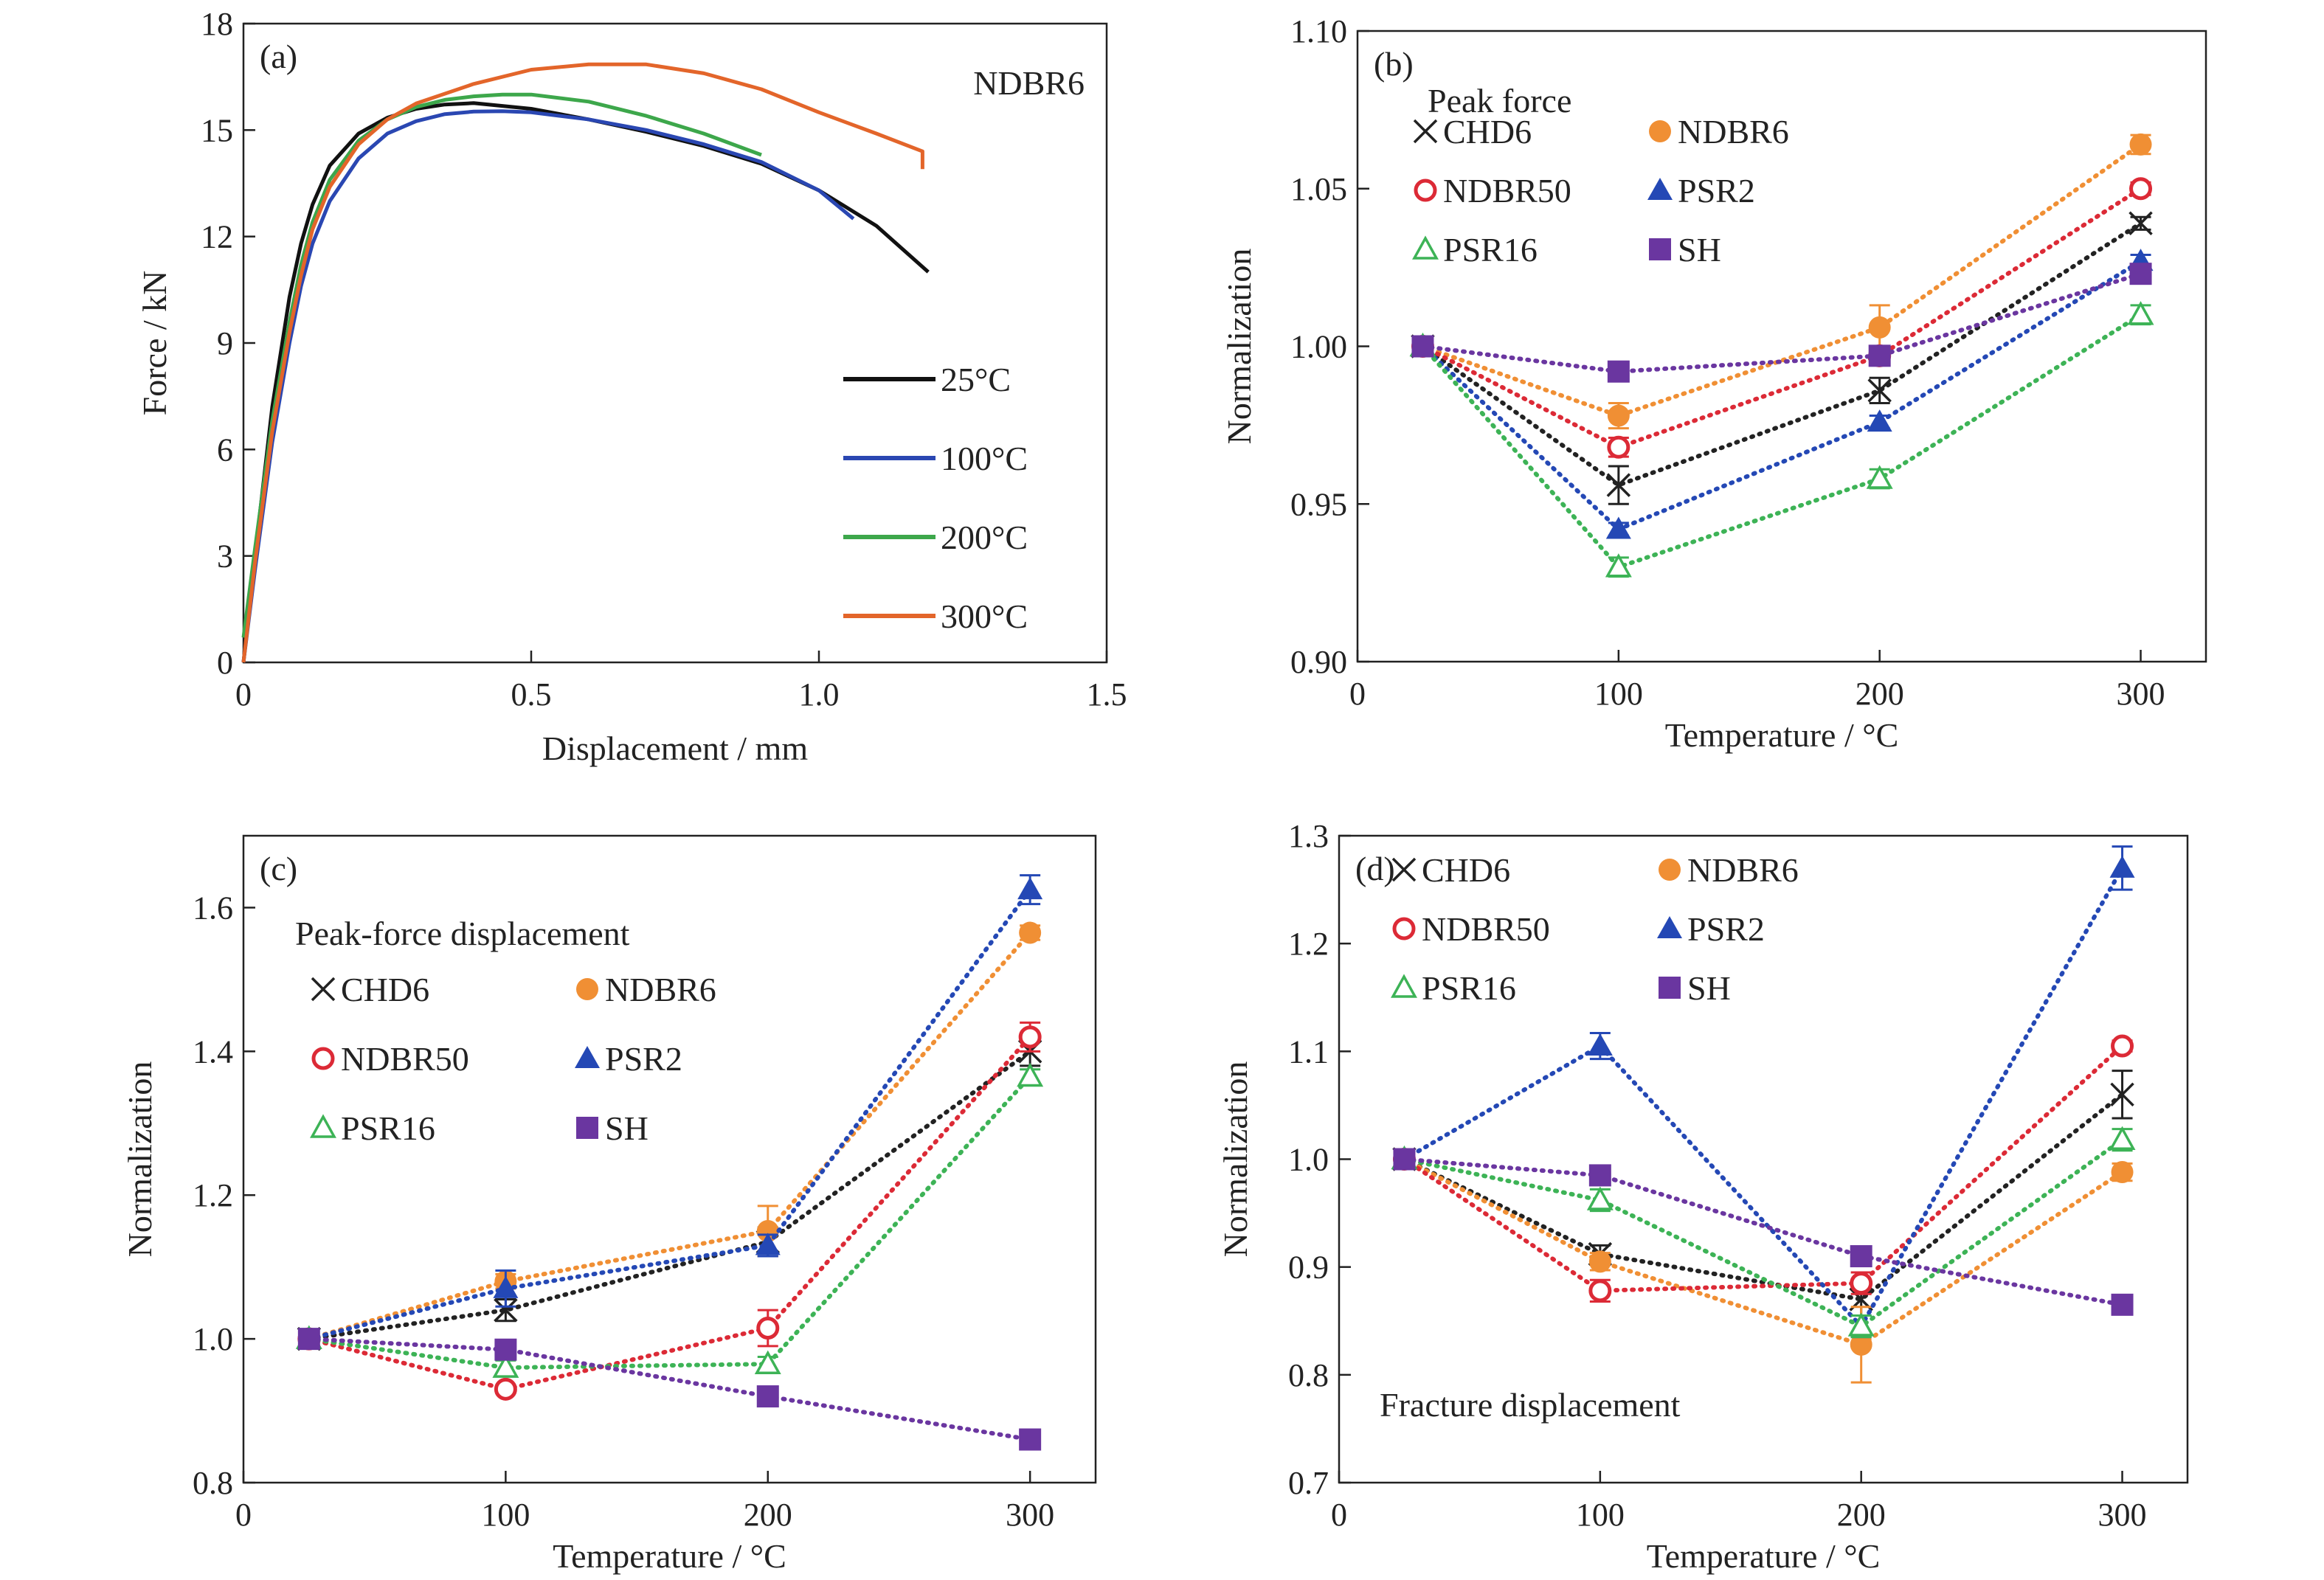  What do you see at coordinates (225, 450) in the screenshot?
I see `y-tick-label: 6` at bounding box center [225, 450].